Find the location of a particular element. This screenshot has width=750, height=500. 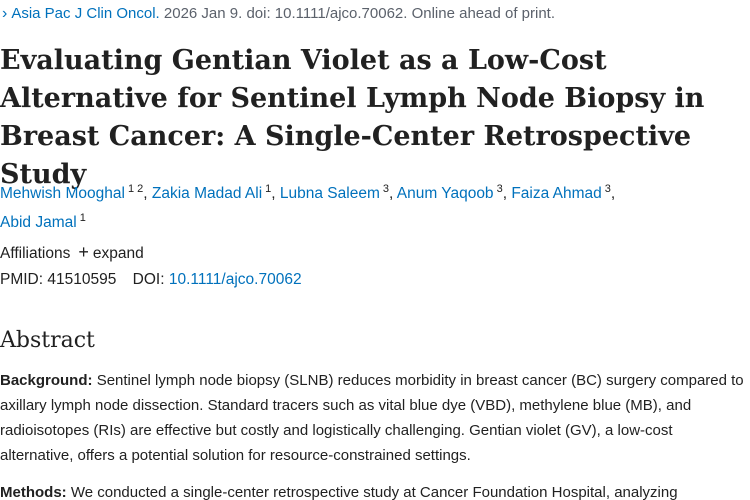

expand-label: expand is located at coordinates (118, 253).